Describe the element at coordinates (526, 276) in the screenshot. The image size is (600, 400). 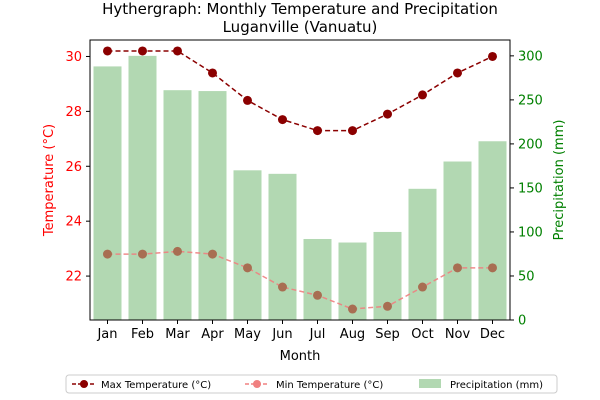
I see `right-y-tick-label-50: 50` at that location.